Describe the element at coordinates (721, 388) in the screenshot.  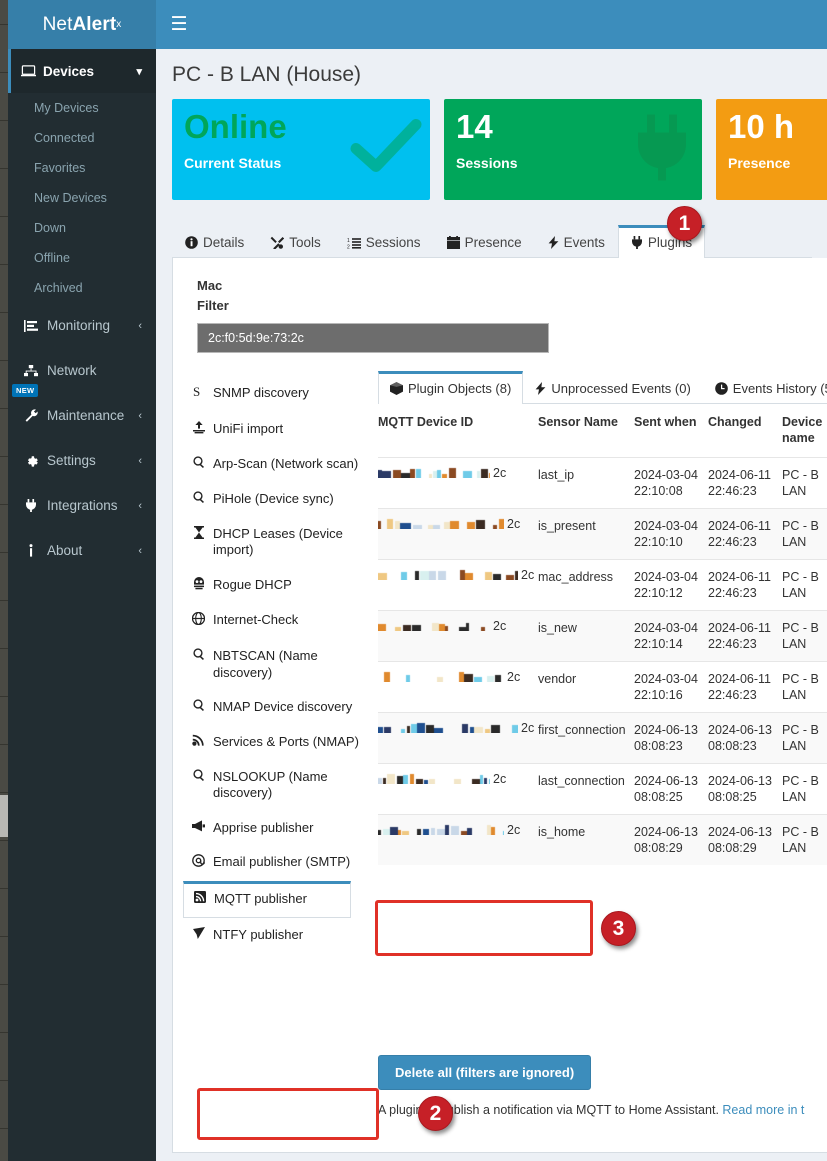
I see `clock-icon` at that location.